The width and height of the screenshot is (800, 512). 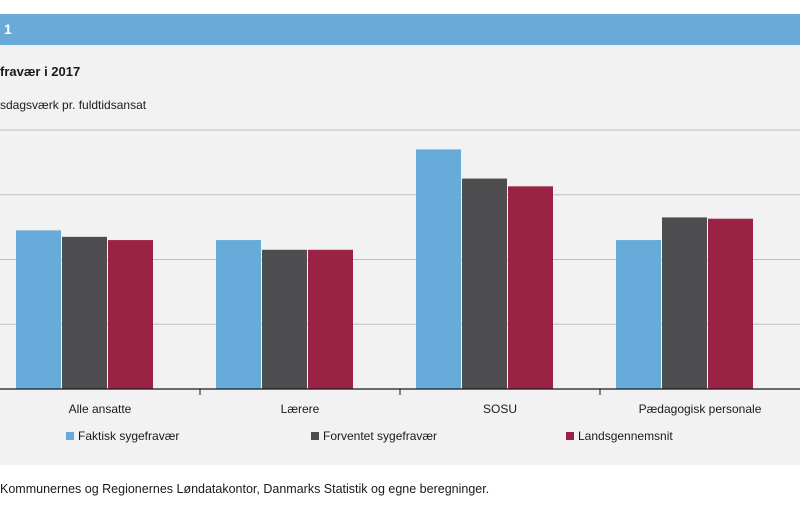 What do you see at coordinates (500, 409) in the screenshot?
I see `category-label-3: SOSU` at bounding box center [500, 409].